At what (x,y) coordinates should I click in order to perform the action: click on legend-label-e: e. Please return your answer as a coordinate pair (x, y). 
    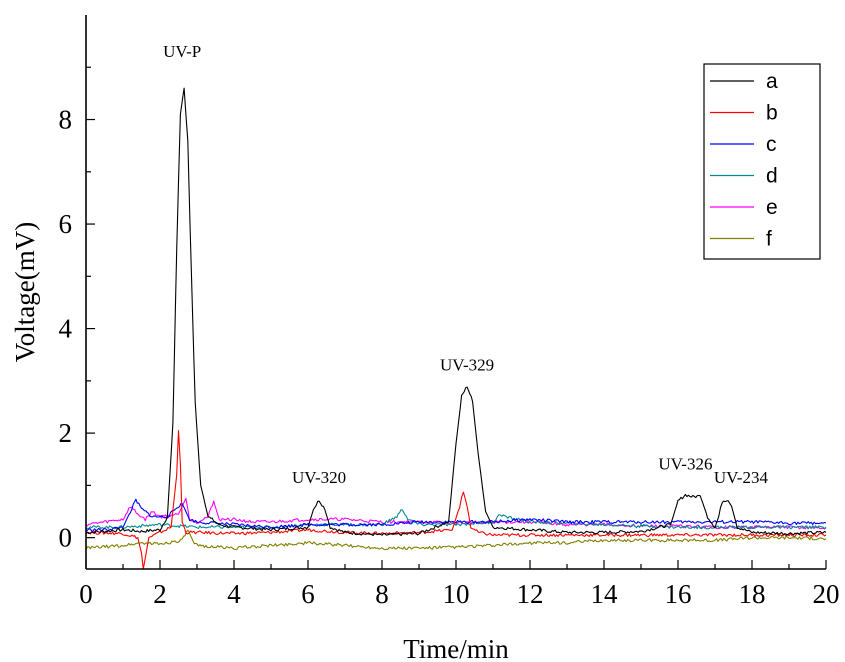
    Looking at the image, I should click on (772, 207).